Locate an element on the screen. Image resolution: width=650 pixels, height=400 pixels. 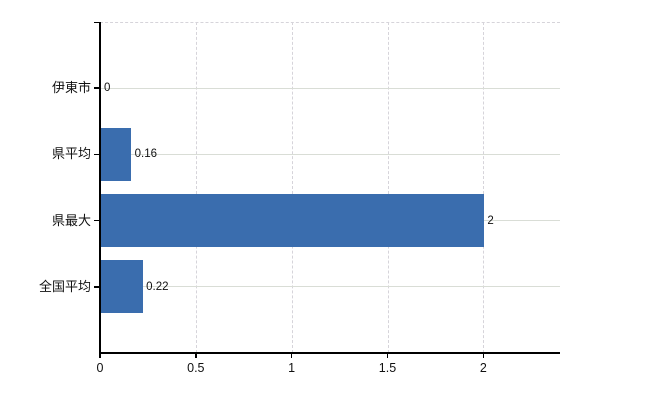
y-axis-line is located at coordinates (100, 190).